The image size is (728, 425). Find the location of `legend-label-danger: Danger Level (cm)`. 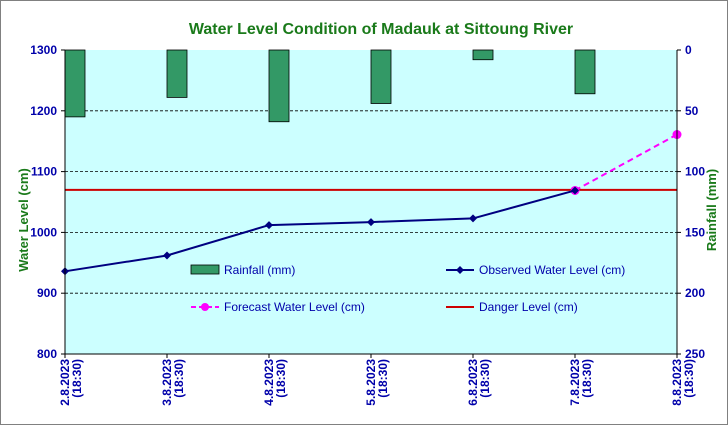

legend-label-danger: Danger Level (cm) is located at coordinates (528, 307).